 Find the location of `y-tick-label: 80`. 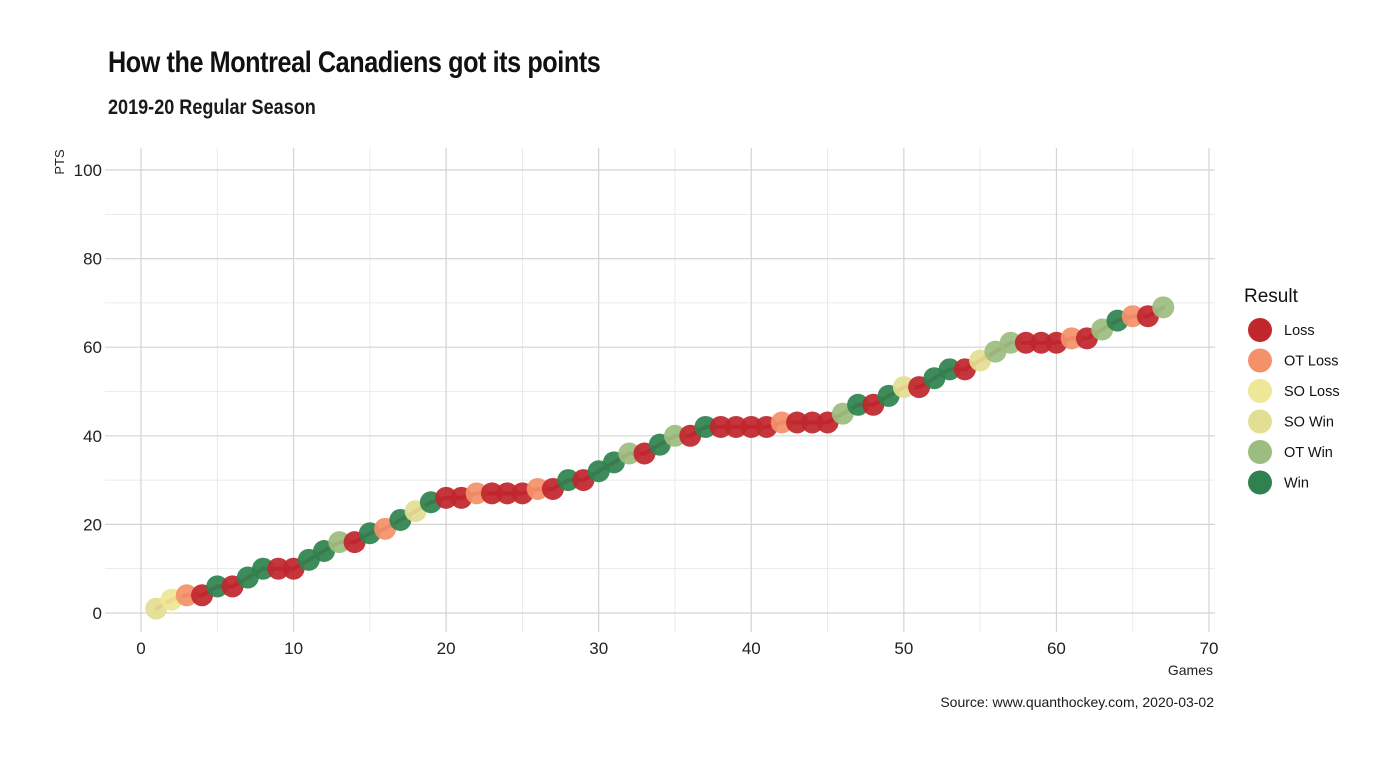

y-tick-label: 80 is located at coordinates (92, 259).